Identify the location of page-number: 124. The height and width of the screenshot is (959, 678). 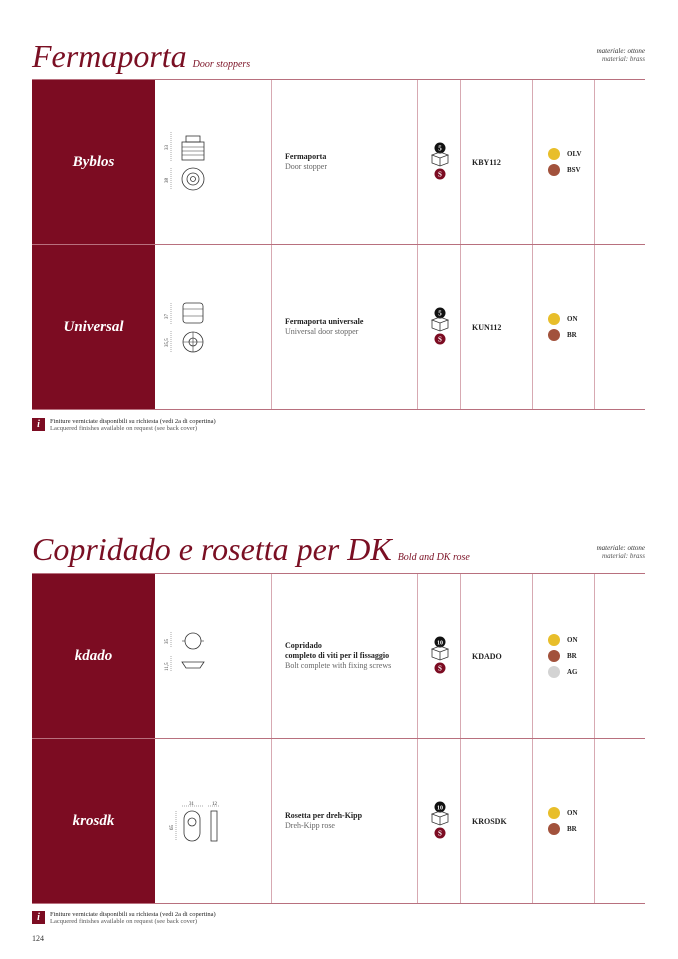
(38, 938).